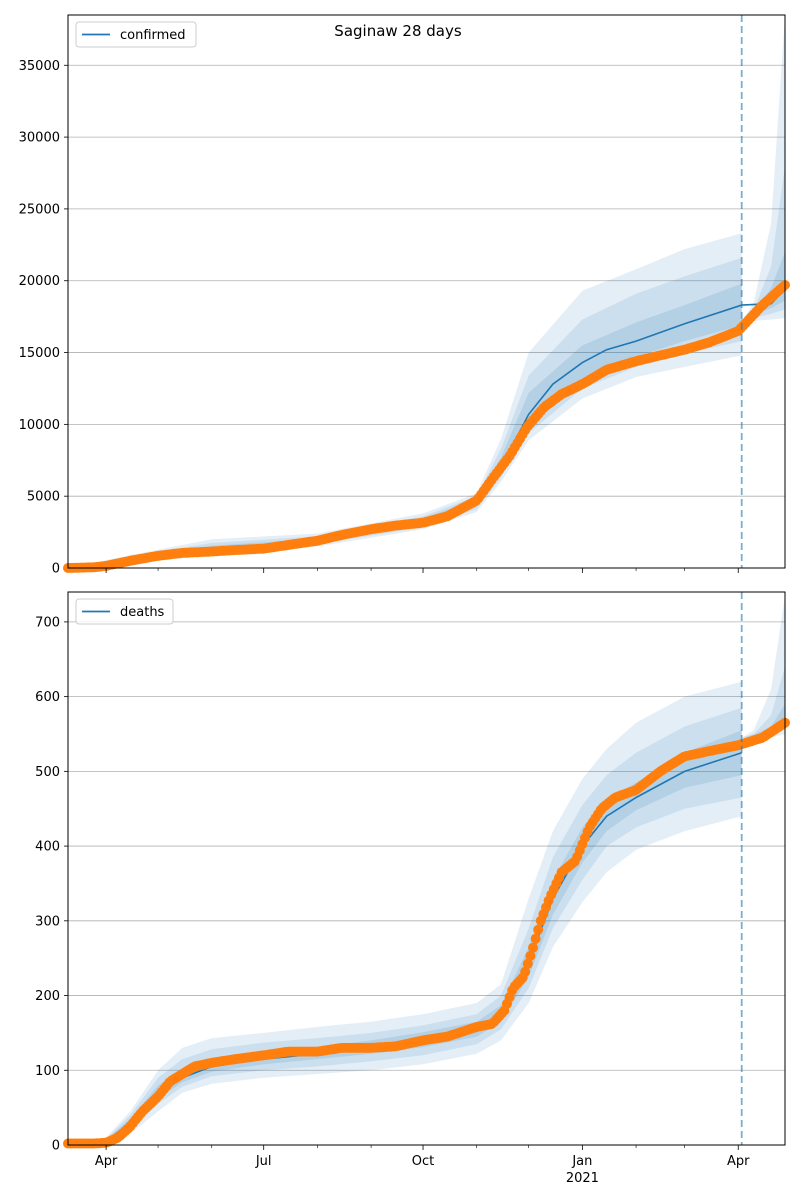 Image resolution: width=800 pixels, height=1200 pixels. What do you see at coordinates (398, 31) in the screenshot?
I see `chart-title: Saginaw 28 days` at bounding box center [398, 31].